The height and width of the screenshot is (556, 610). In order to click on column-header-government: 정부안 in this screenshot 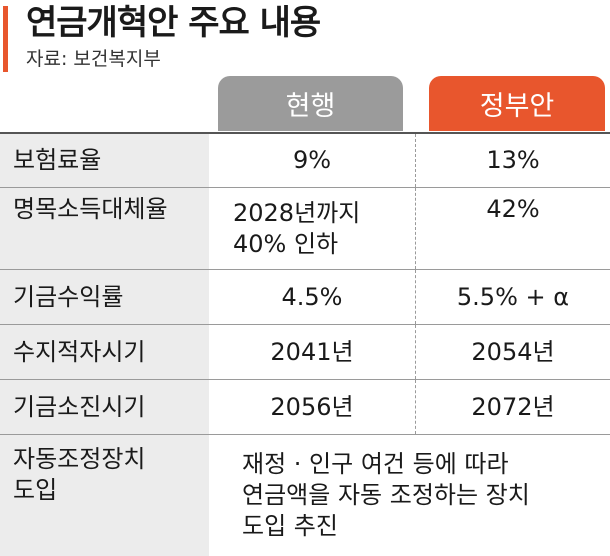, I will do `click(517, 103)`.